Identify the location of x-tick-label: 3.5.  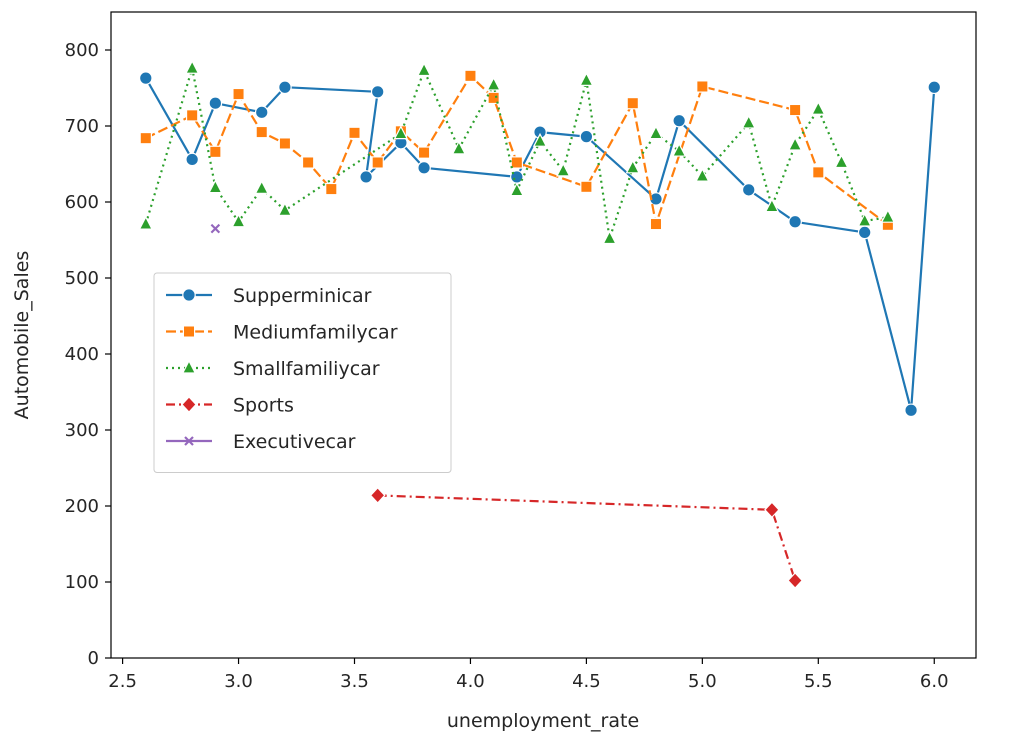
(354, 681).